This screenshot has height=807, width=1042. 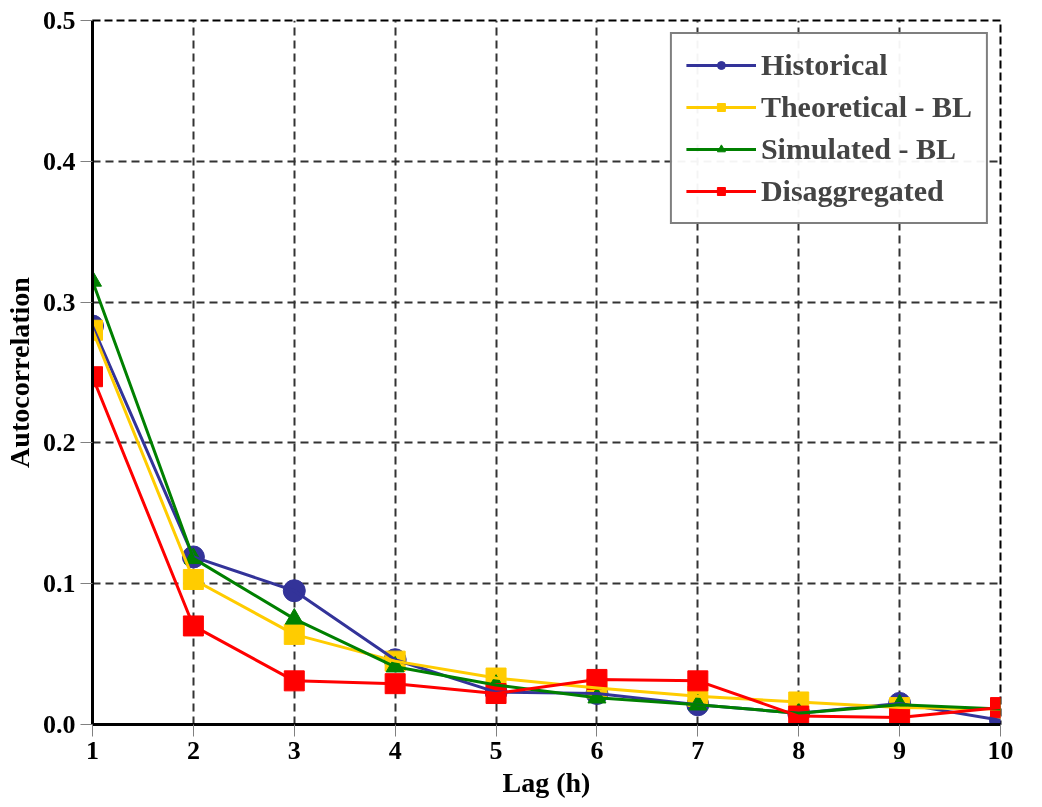 What do you see at coordinates (799, 750) in the screenshot?
I see `x-tick-label: 8` at bounding box center [799, 750].